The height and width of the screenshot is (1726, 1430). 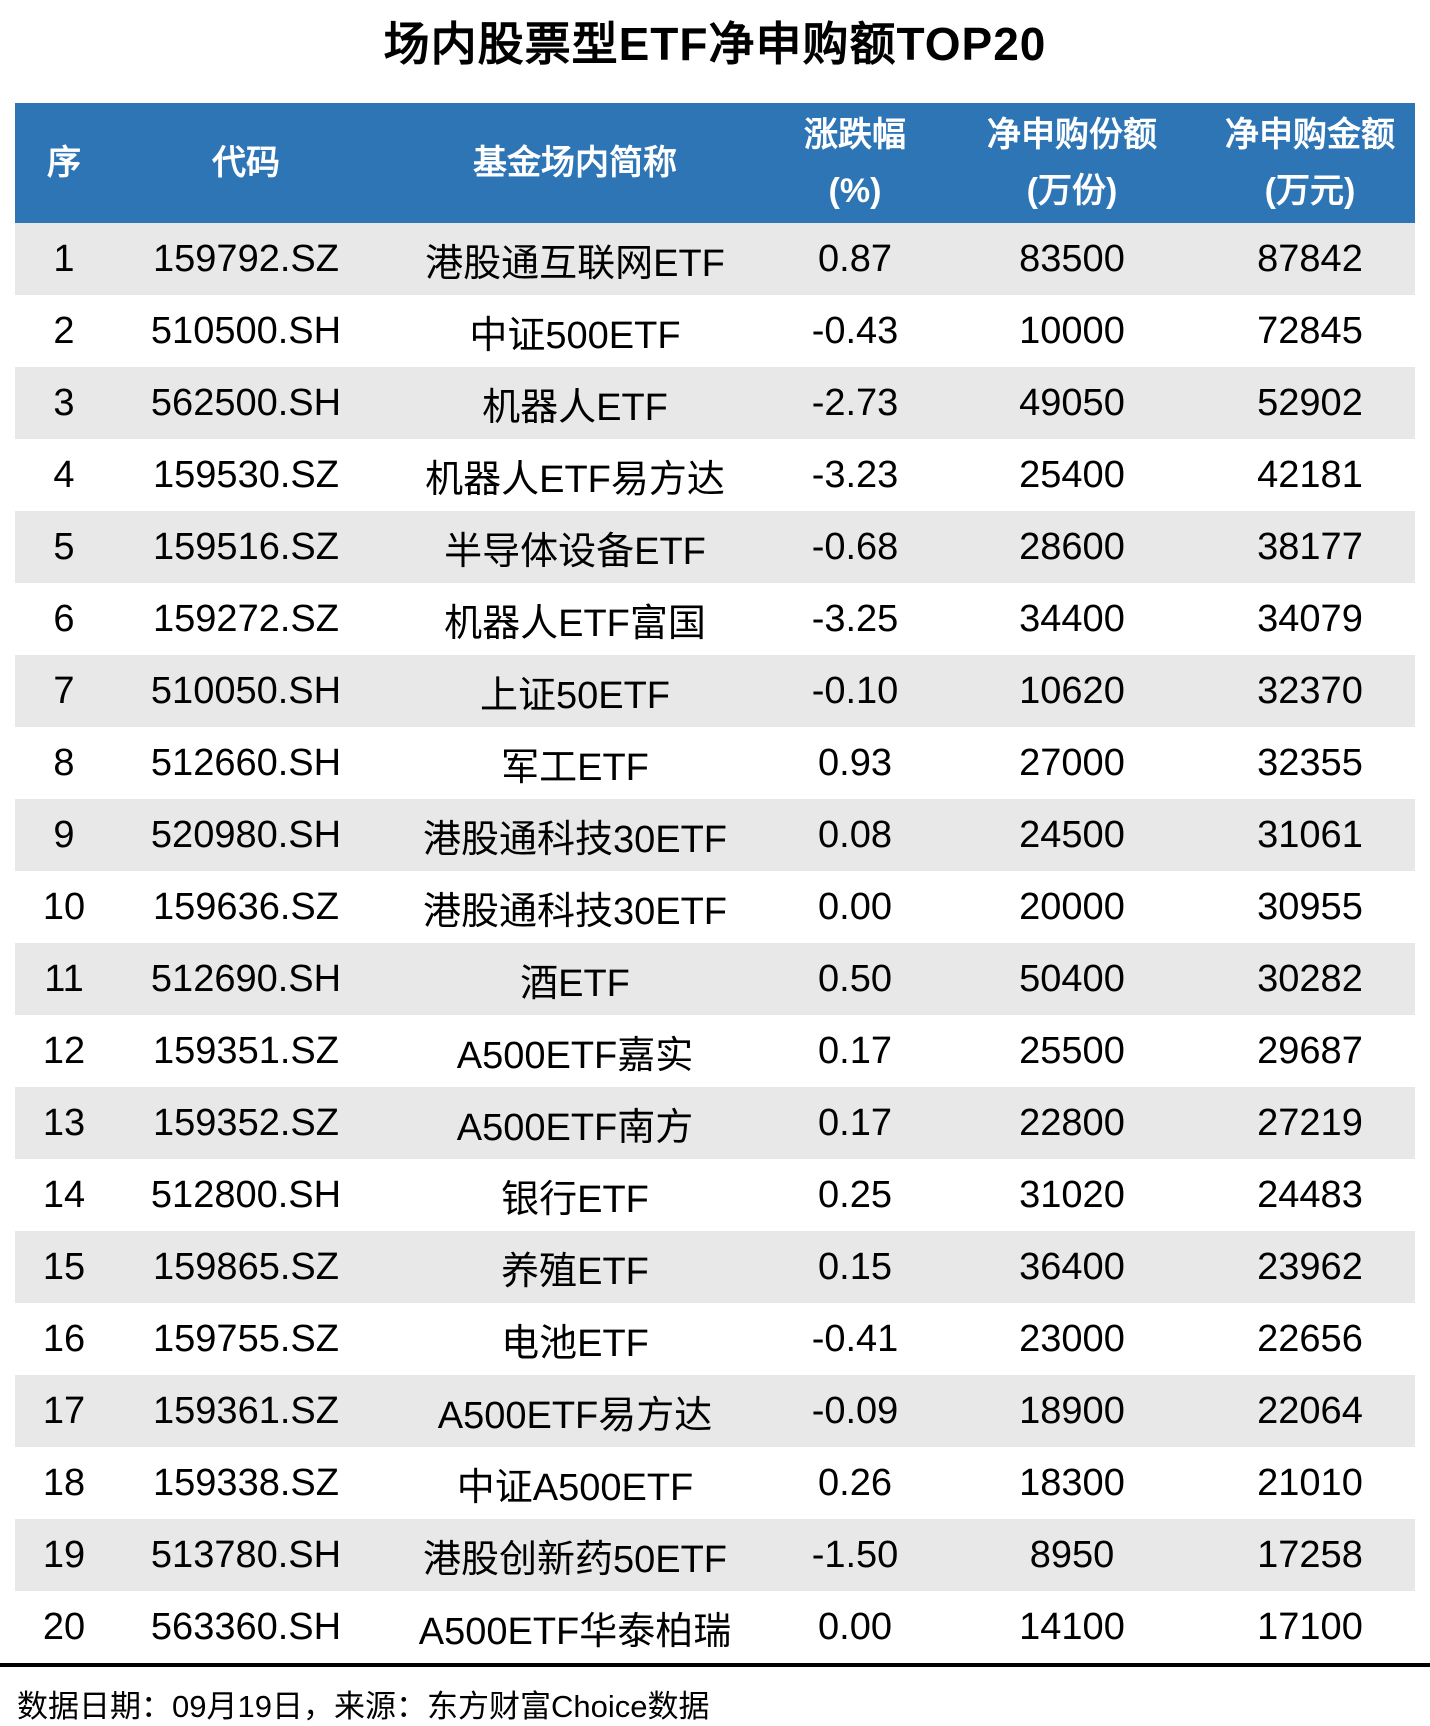 I want to click on cell-code: 159272.SZ, so click(x=246, y=618).